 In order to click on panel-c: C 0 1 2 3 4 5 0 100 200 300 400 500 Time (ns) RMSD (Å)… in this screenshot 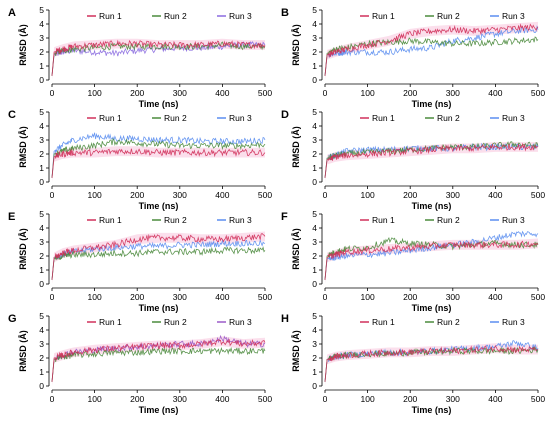, I will do `click(140, 159)`.